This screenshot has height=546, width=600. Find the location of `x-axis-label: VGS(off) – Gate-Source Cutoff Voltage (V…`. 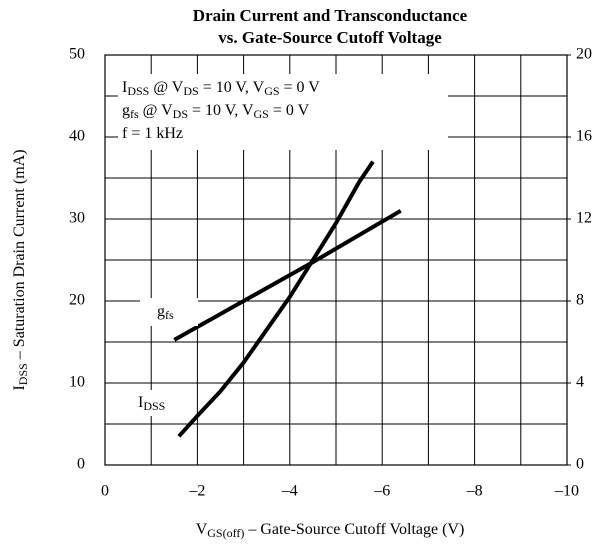

x-axis-label: VGS(off) – Gate-Source Cutoff Voltage (V… is located at coordinates (330, 530).